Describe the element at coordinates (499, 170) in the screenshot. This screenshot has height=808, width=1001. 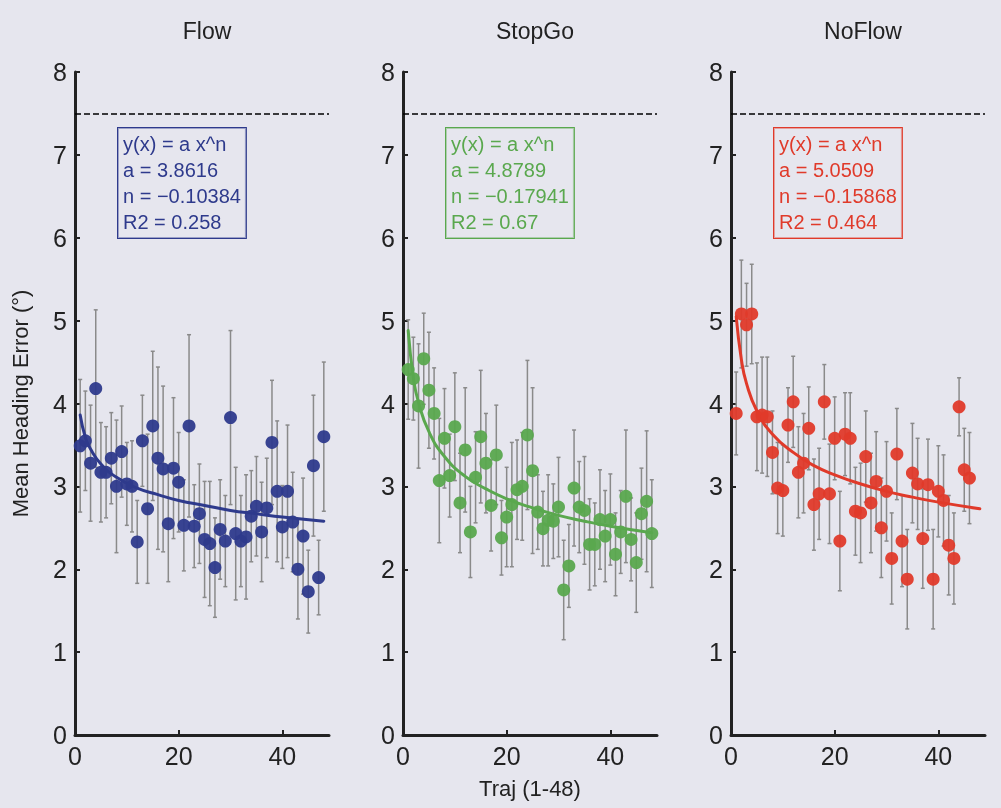
I see `annotation: a = 4.8789` at that location.